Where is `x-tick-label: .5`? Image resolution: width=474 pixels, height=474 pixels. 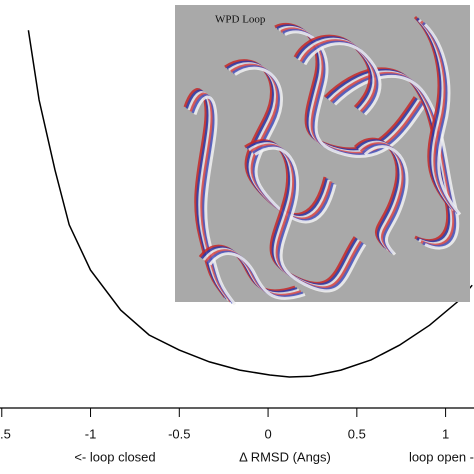 x-tick-label: .5 is located at coordinates (5, 433).